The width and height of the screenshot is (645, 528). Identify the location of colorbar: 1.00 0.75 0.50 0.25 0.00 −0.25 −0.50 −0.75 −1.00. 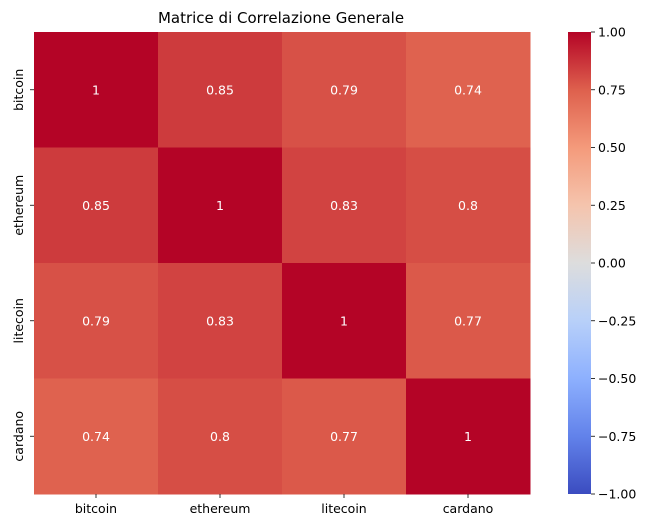
(602, 263).